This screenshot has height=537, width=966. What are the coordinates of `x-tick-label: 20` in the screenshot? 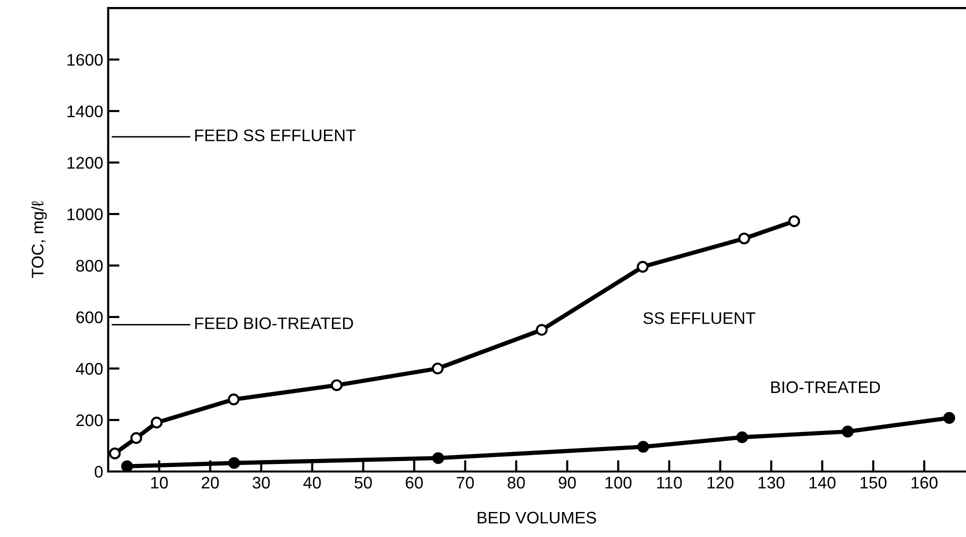 It's located at (210, 482).